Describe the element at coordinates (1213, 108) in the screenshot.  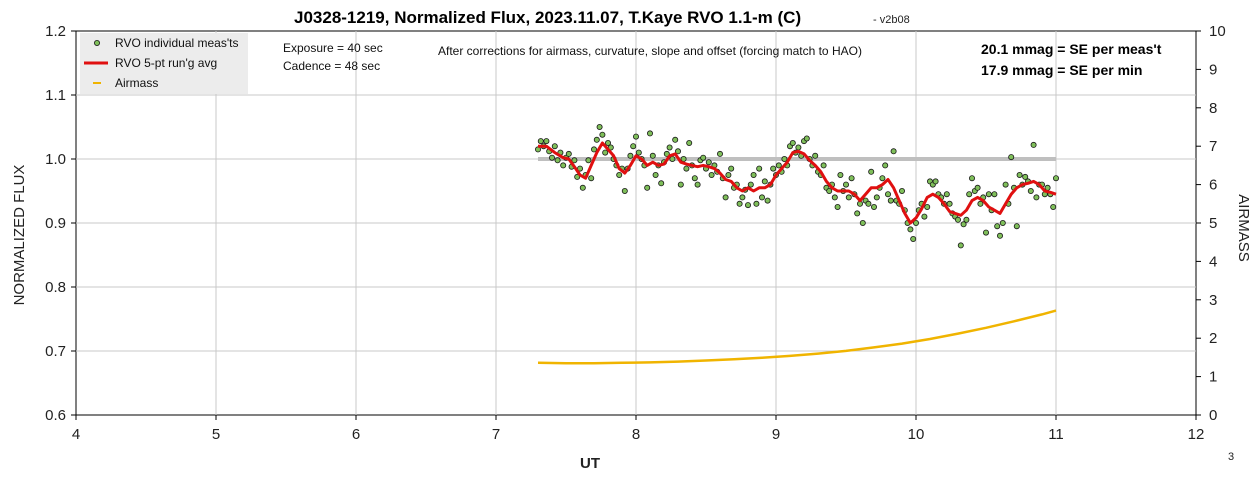
I see `y2-tick-label: 8` at that location.